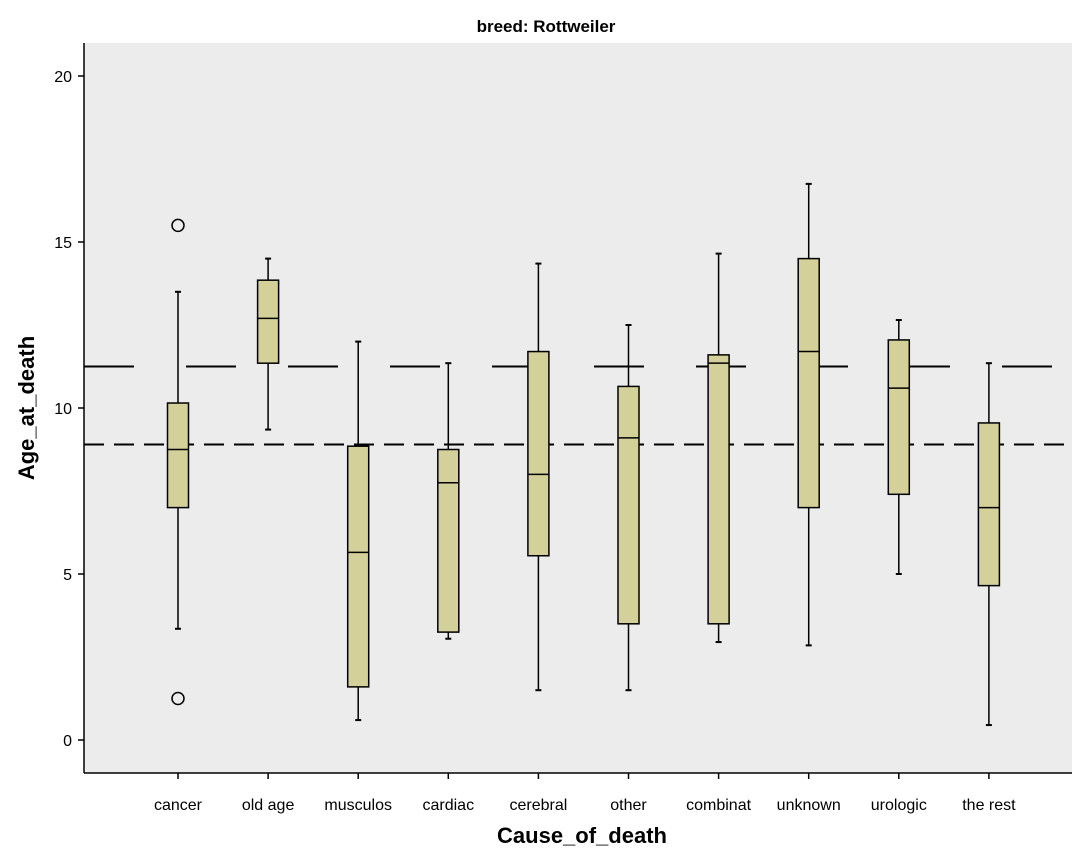  I want to click on box-cancer, so click(178, 462).